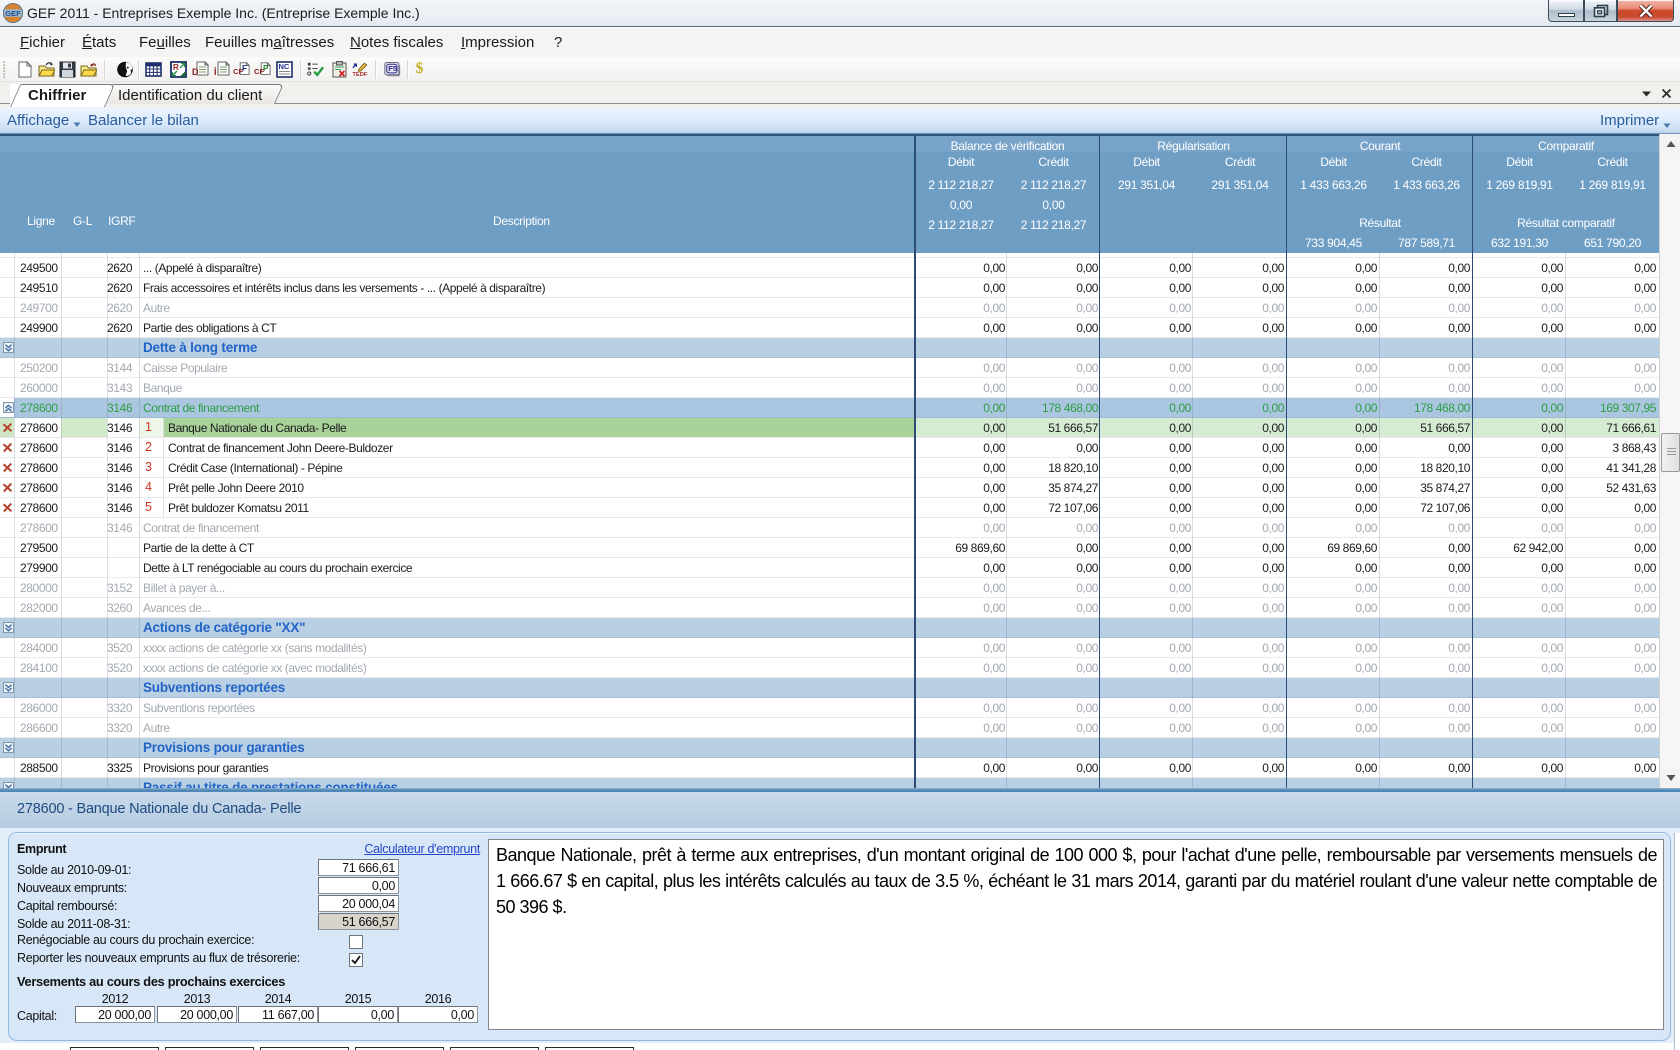 The image size is (1680, 1050). Describe the element at coordinates (176, 67) in the screenshot. I see `svg-text: R` at that location.